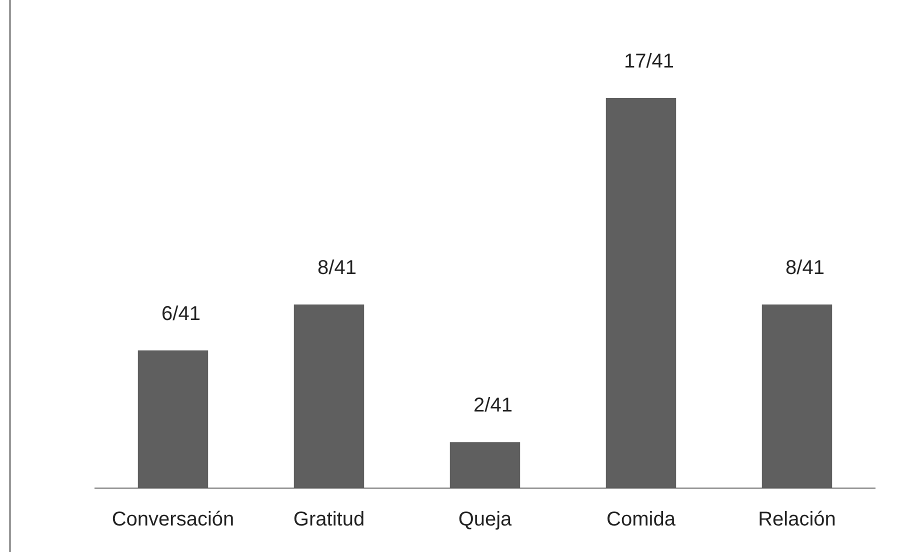  What do you see at coordinates (493, 405) in the screenshot?
I see `data-label: 2/41` at bounding box center [493, 405].